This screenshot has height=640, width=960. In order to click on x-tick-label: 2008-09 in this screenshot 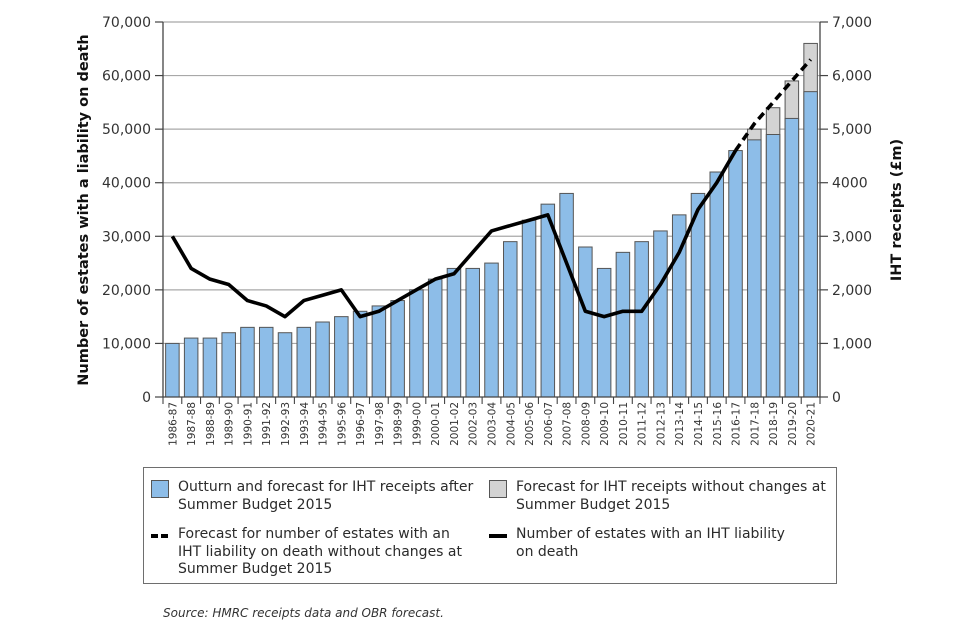, I will do `click(586, 424)`.